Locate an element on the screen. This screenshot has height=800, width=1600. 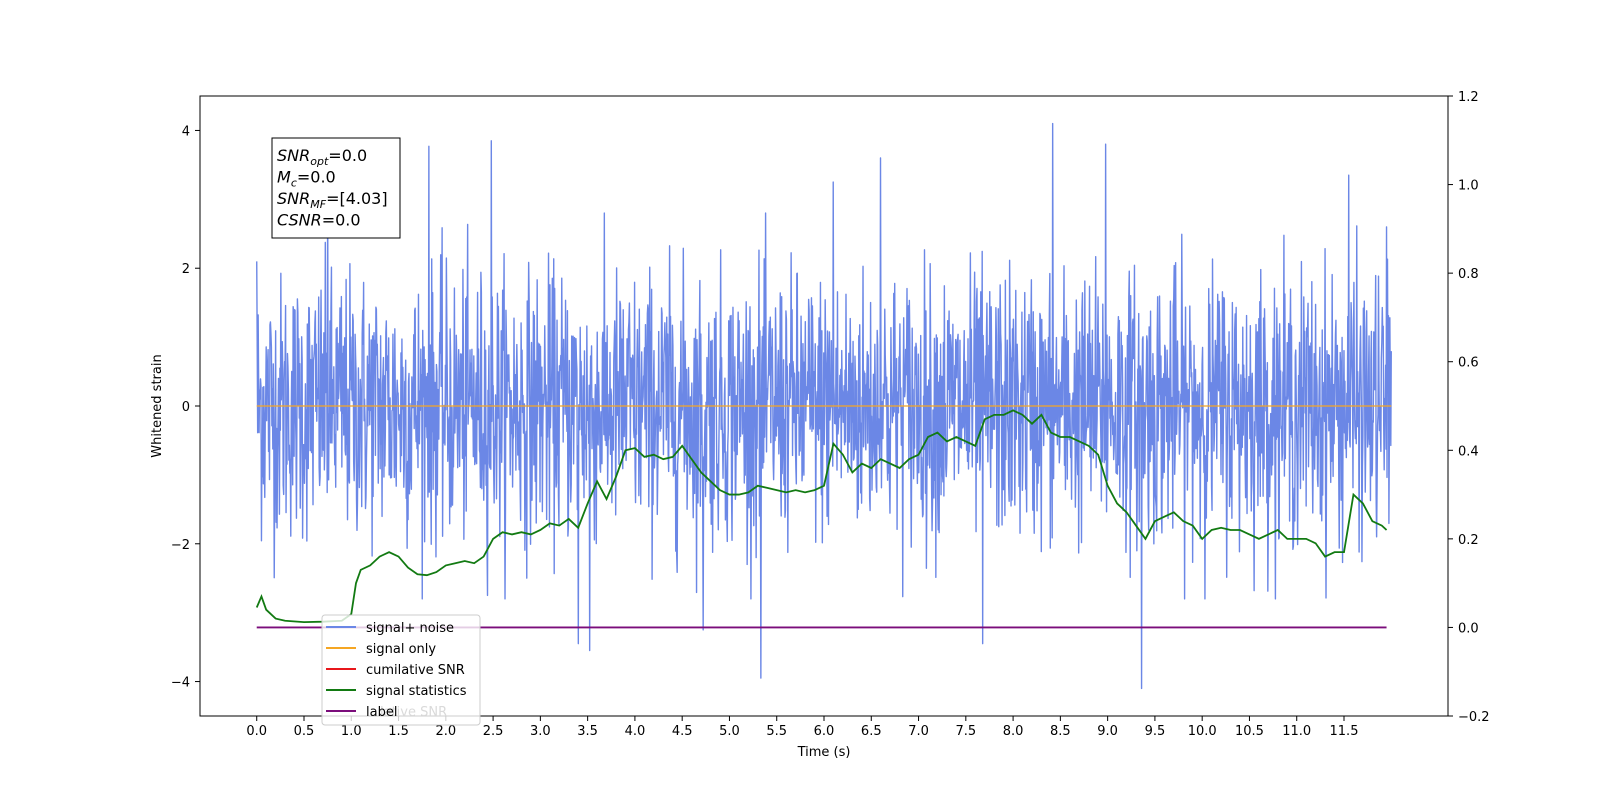
info-subscript: MF is located at coordinates (318, 204).